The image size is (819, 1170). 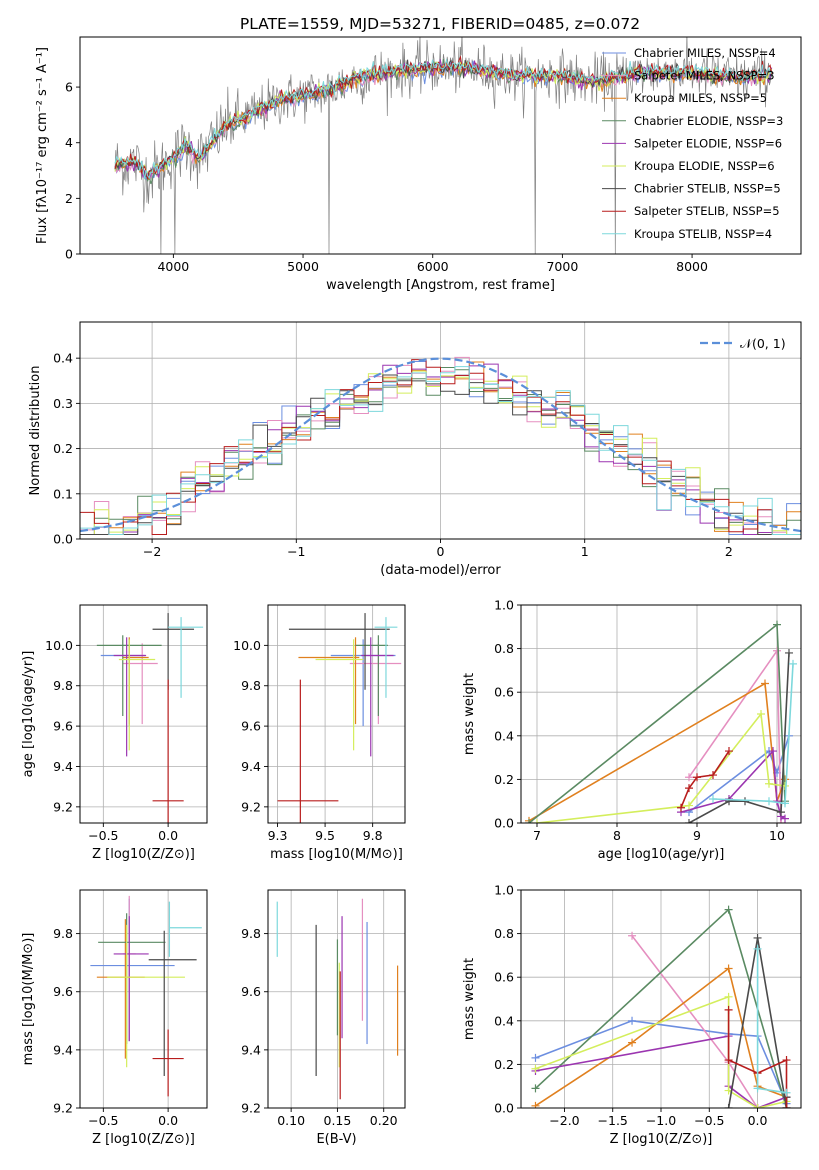 What do you see at coordinates (661, 1006) in the screenshot?
I see `weight_vs_Z-plot-area` at bounding box center [661, 1006].